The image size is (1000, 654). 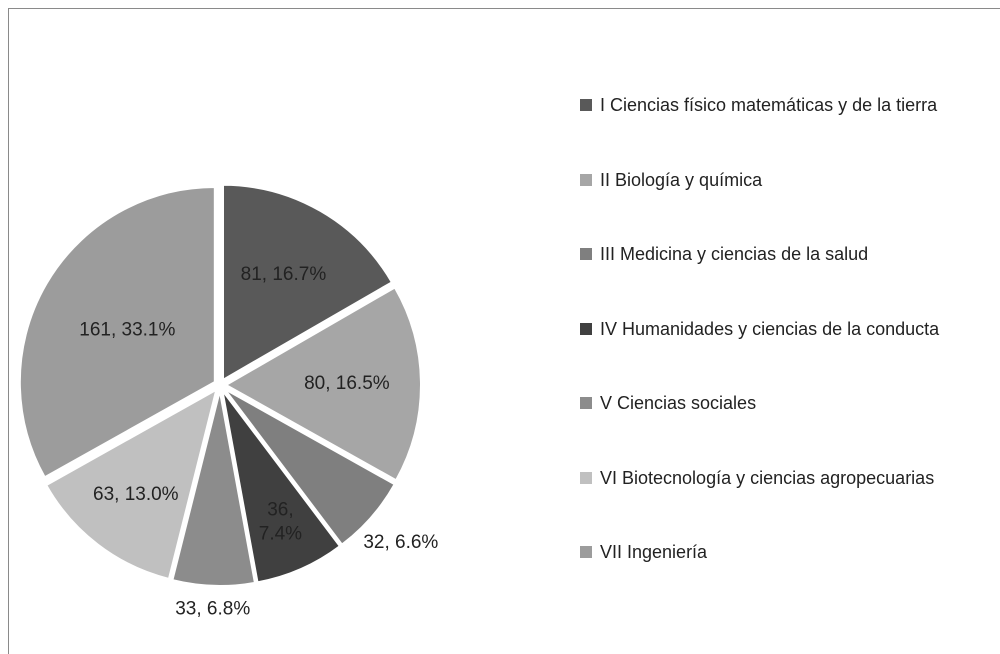 What do you see at coordinates (780, 403) in the screenshot?
I see `legend-item: V Ciencias sociales` at bounding box center [780, 403].